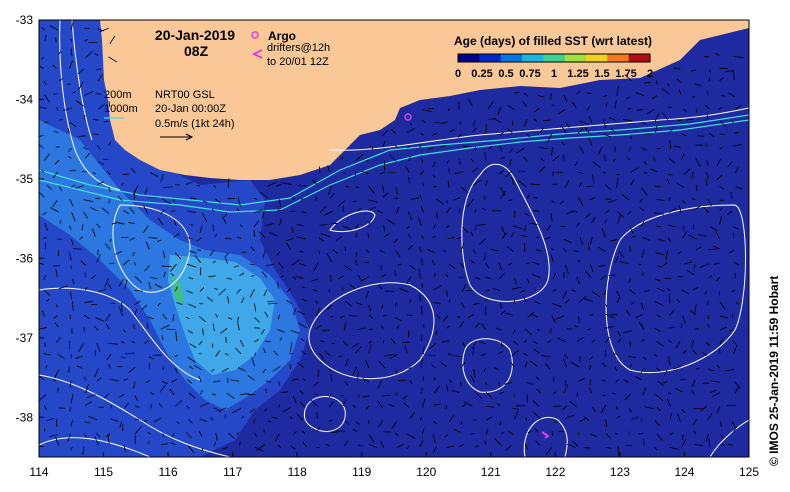 This screenshot has width=790, height=492. Describe the element at coordinates (481, 74) in the screenshot. I see `colorbar-tick-label: 0.25` at that location.